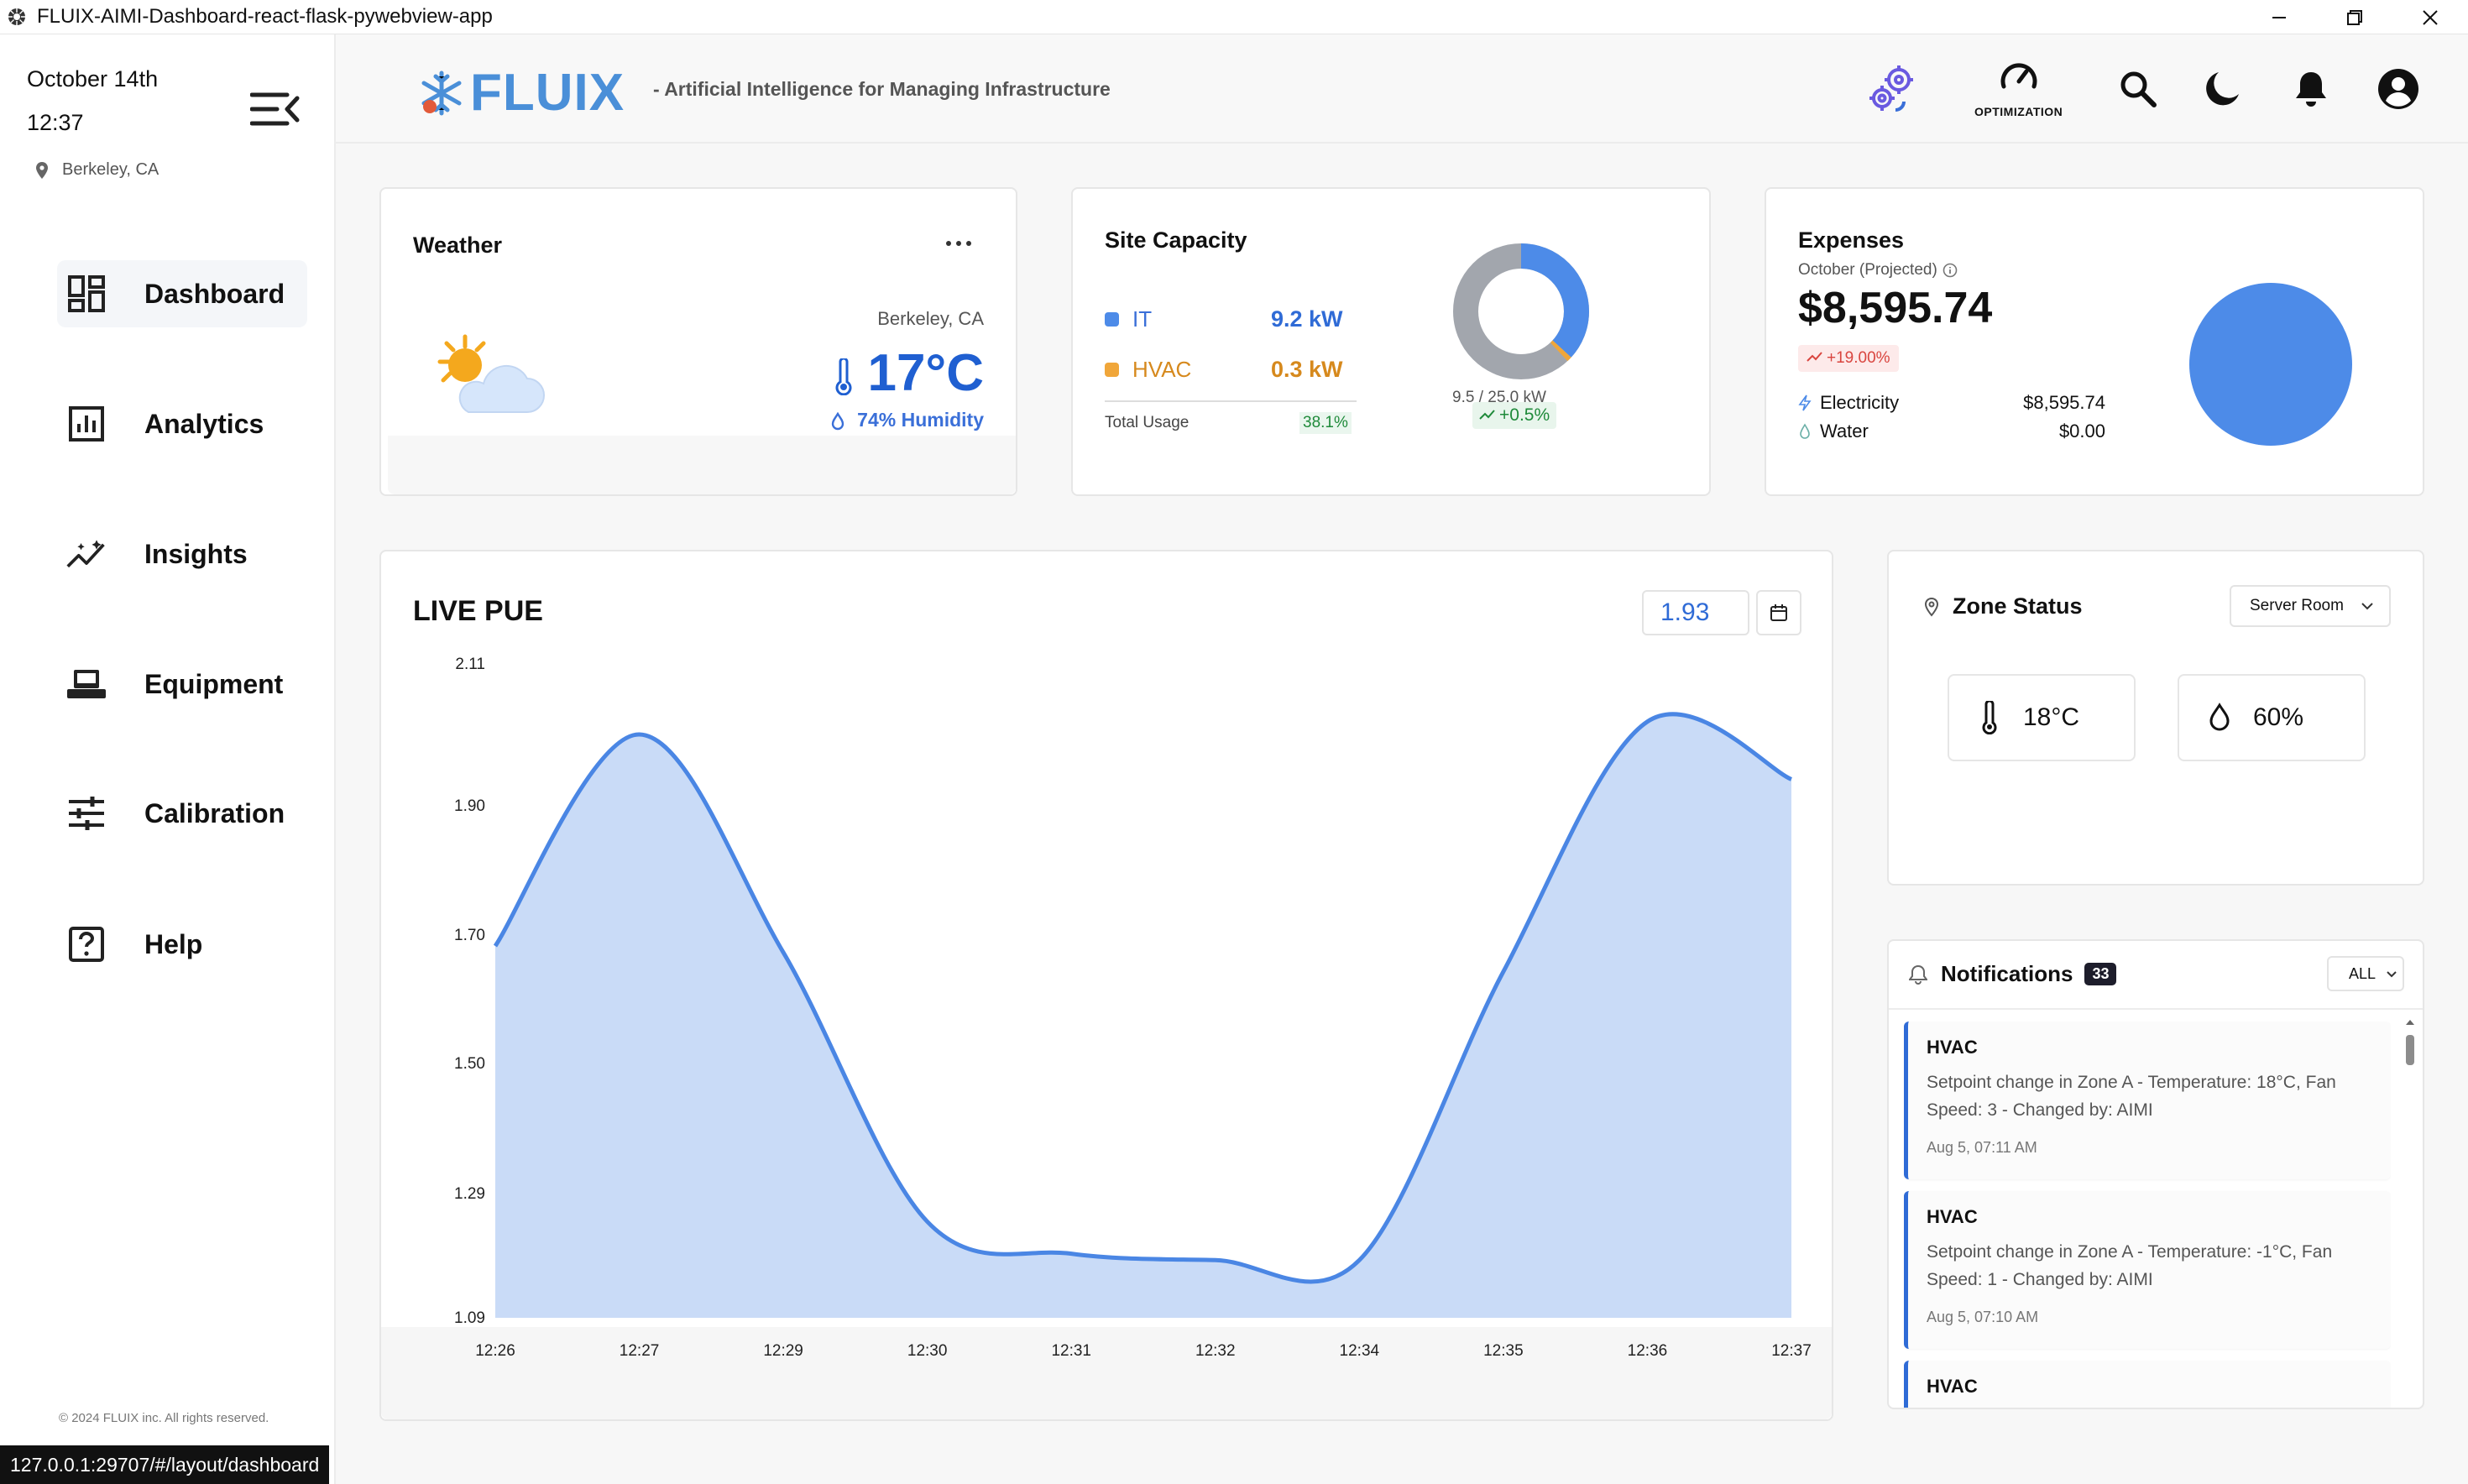 The width and height of the screenshot is (2468, 1484). I want to click on x-tick-label: 12:37, so click(1791, 1351).